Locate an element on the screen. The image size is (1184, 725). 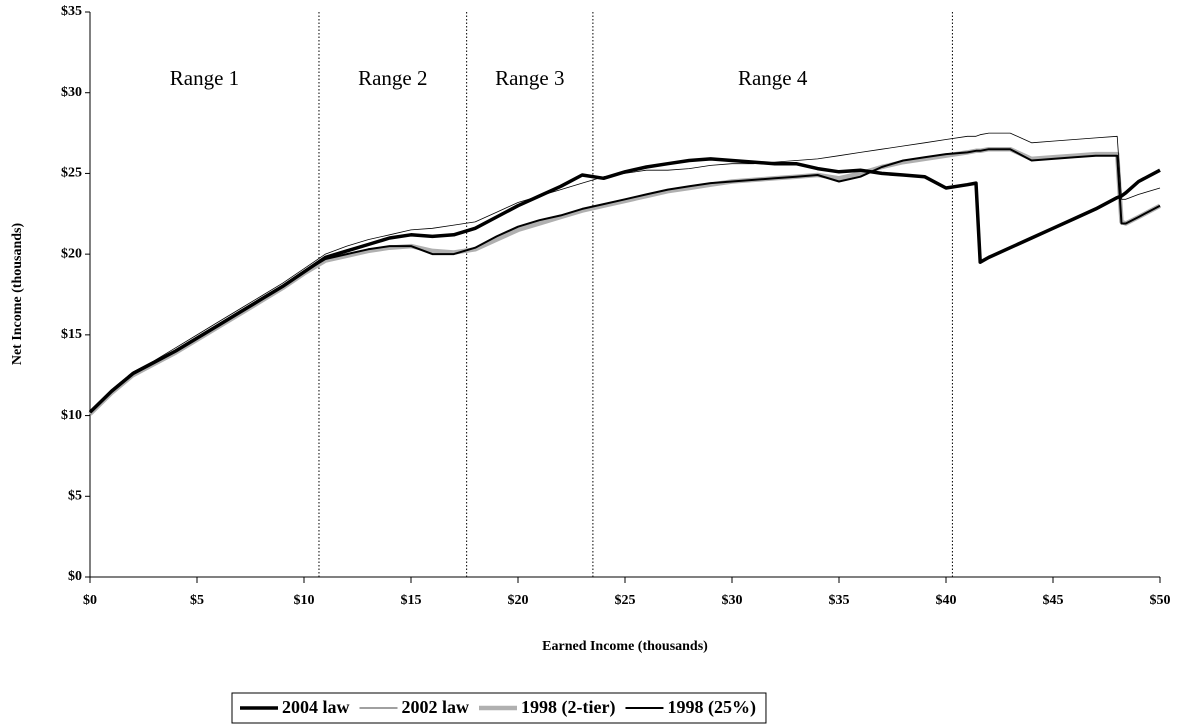
x-tick-label: $40 is located at coordinates (946, 600).